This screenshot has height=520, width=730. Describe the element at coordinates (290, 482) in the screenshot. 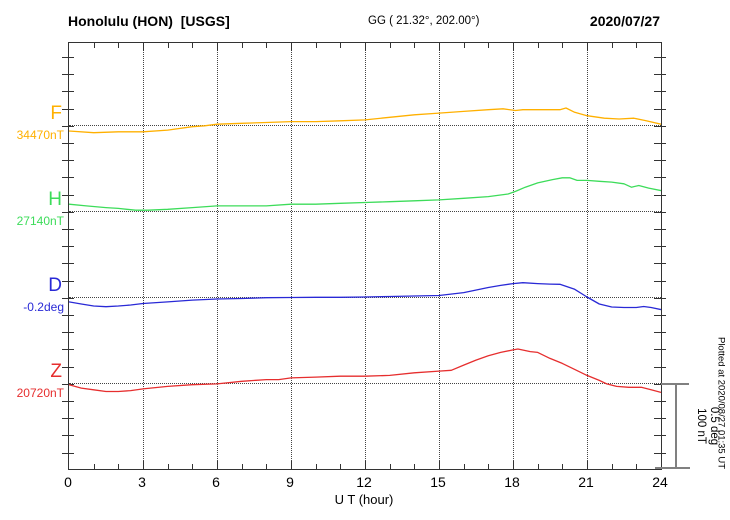

I see `x-tick-label-9: 9` at that location.